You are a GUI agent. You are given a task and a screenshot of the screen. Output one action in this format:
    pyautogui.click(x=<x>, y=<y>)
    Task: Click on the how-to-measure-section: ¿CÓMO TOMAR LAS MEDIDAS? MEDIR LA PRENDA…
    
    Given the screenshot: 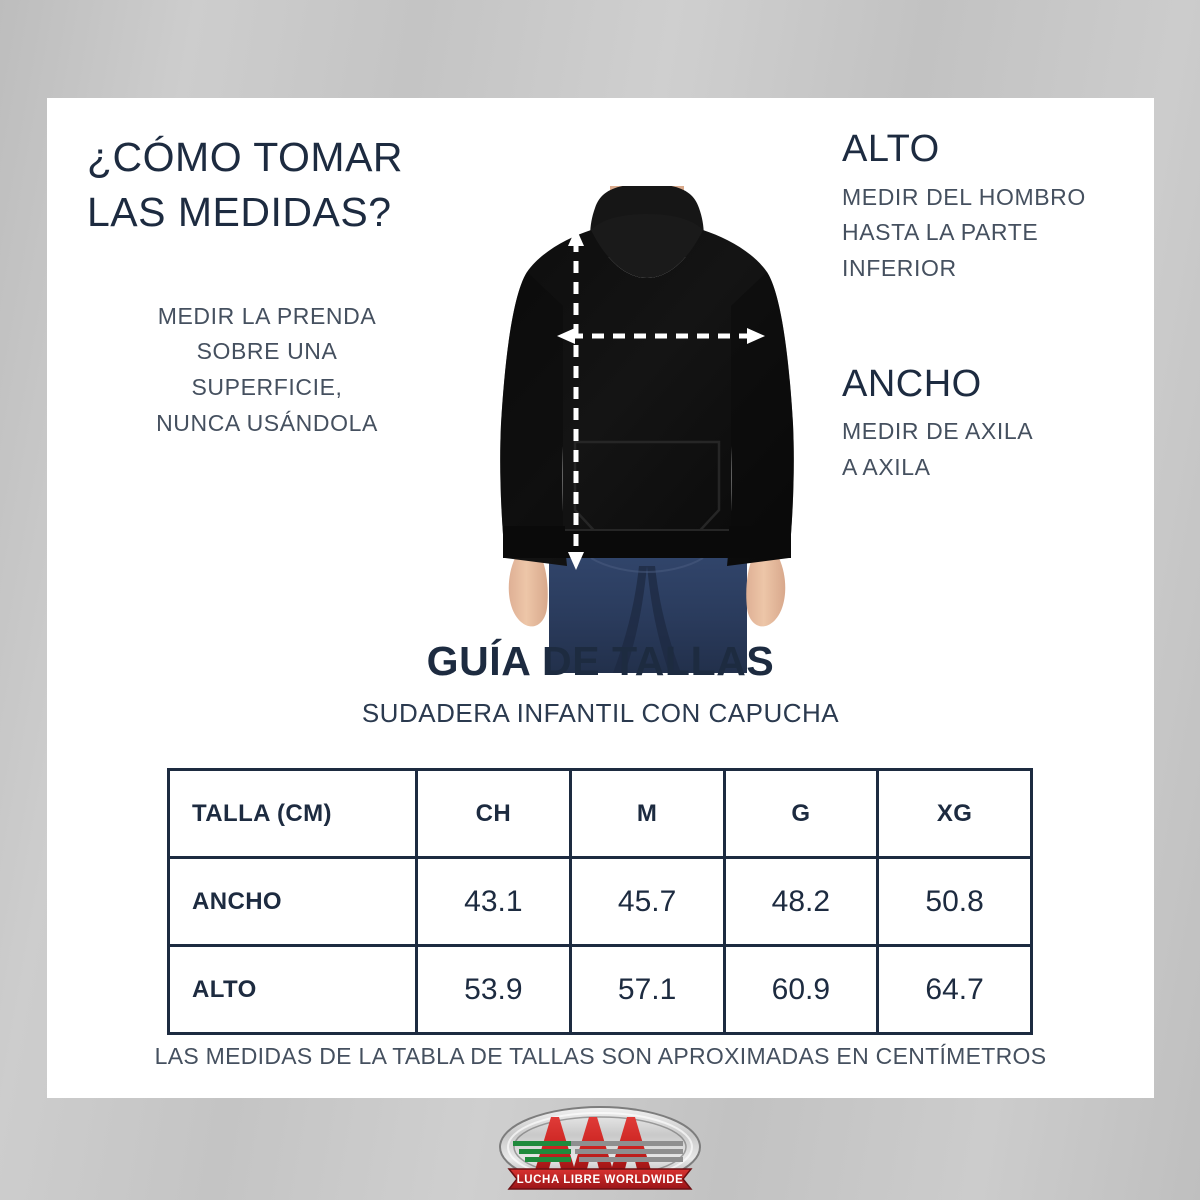 What is the action you would take?
    pyautogui.click(x=267, y=285)
    